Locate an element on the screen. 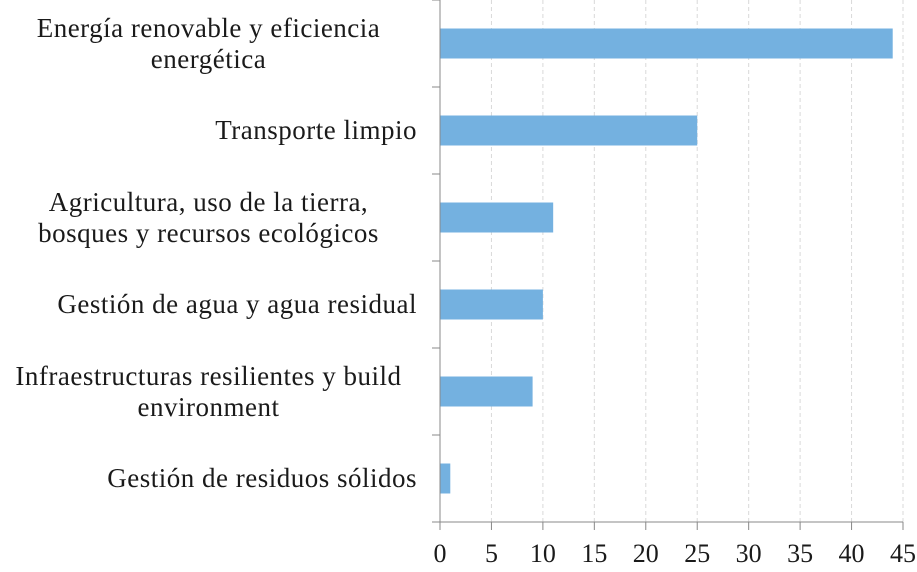  x-tick-label: 15 is located at coordinates (594, 553).